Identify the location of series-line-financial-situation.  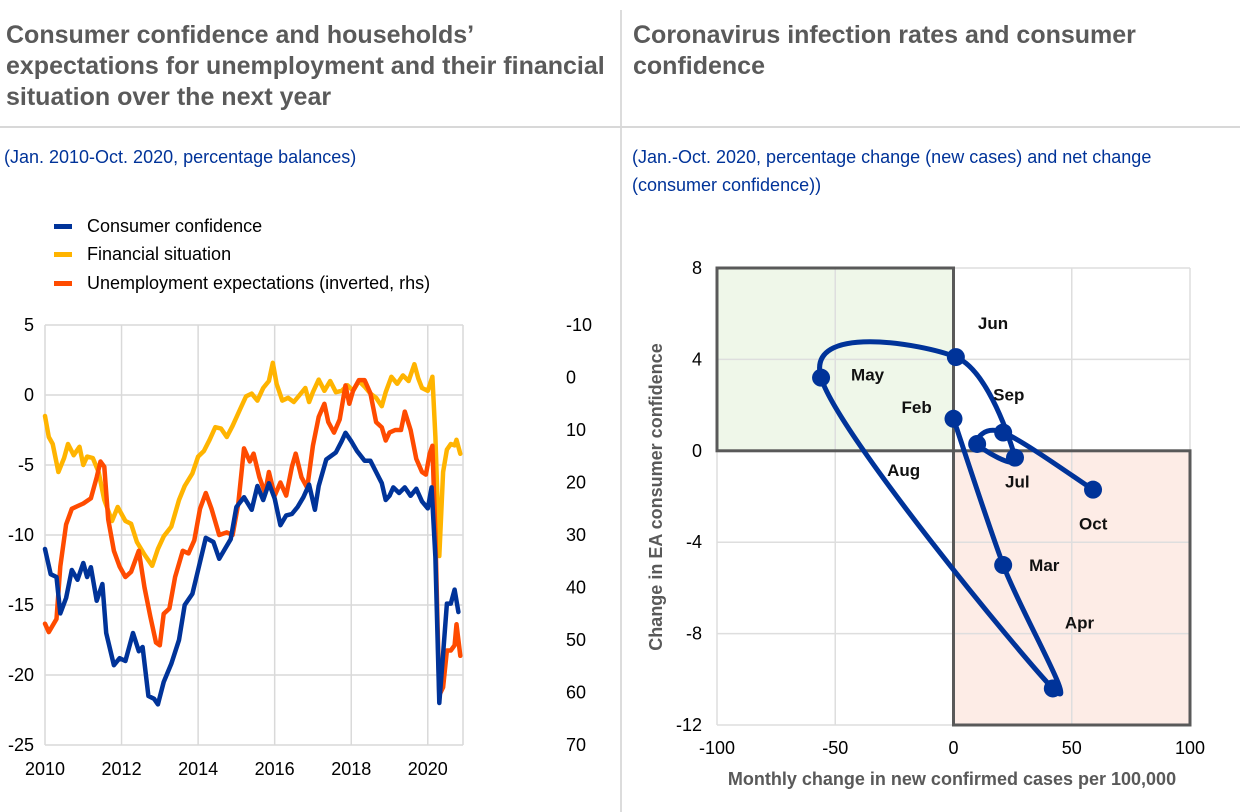
(252, 464).